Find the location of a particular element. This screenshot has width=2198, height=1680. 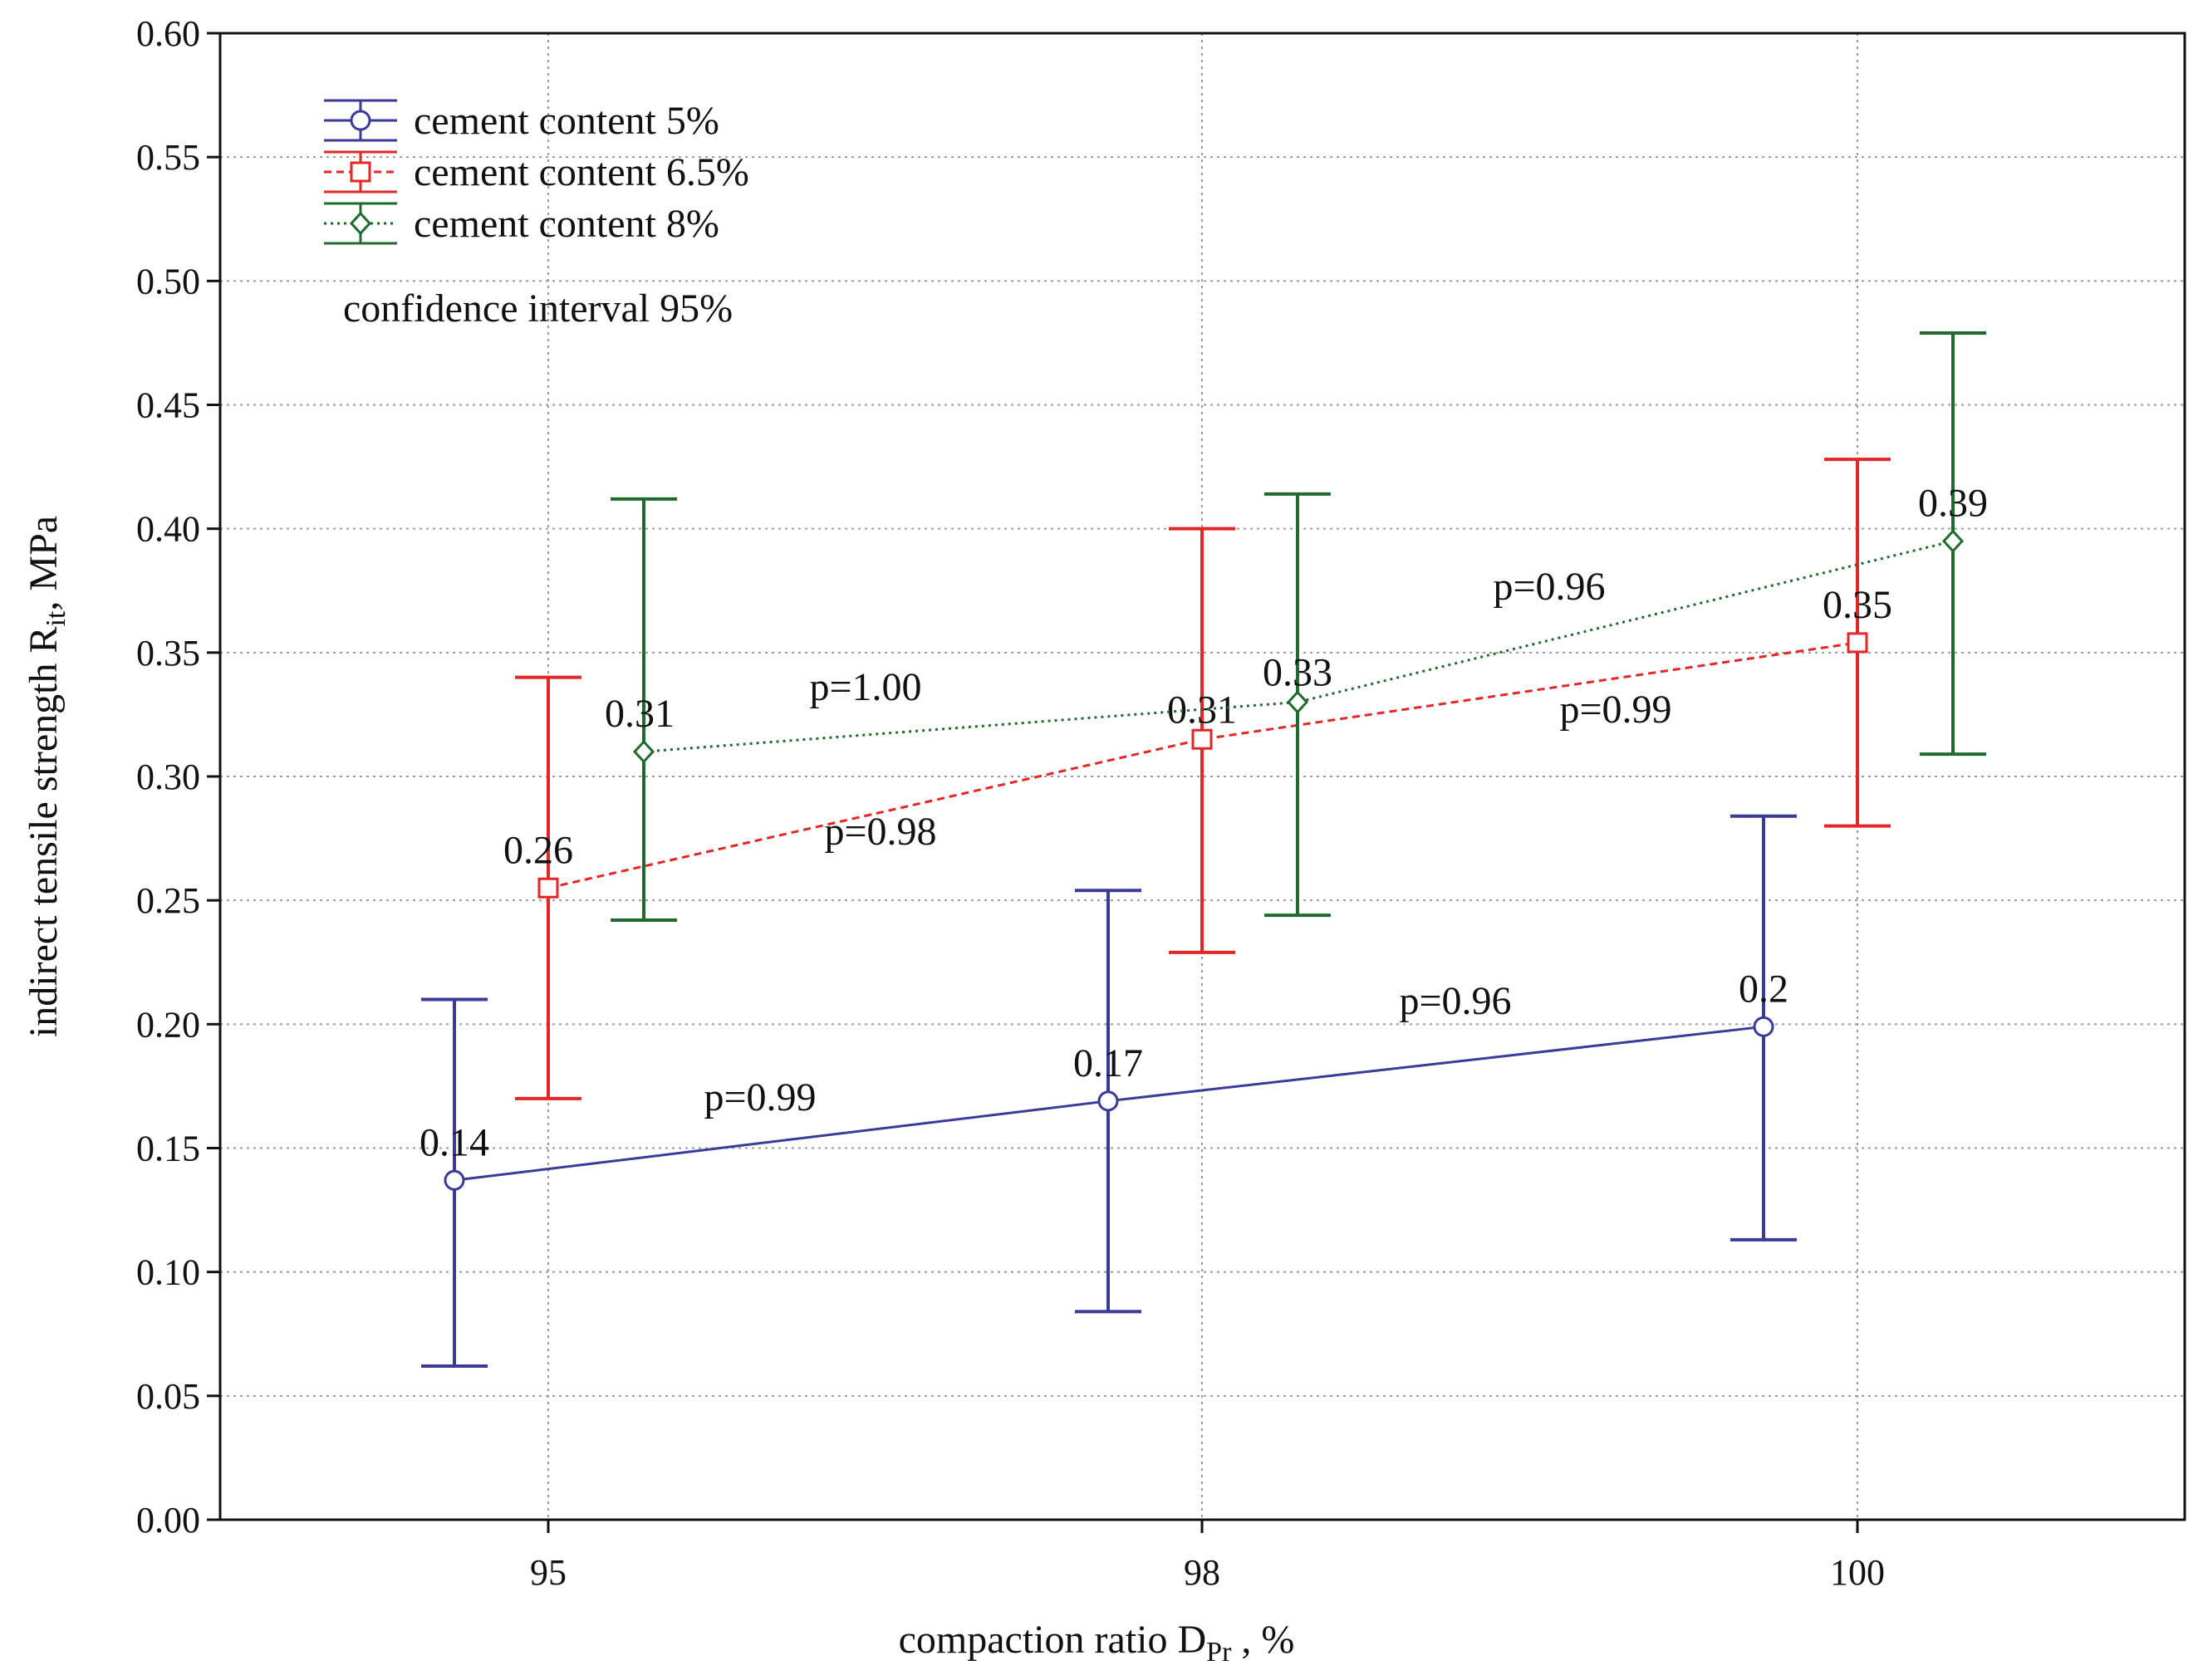

x-axis-title-main: compaction ratio D is located at coordinates (1053, 1640).